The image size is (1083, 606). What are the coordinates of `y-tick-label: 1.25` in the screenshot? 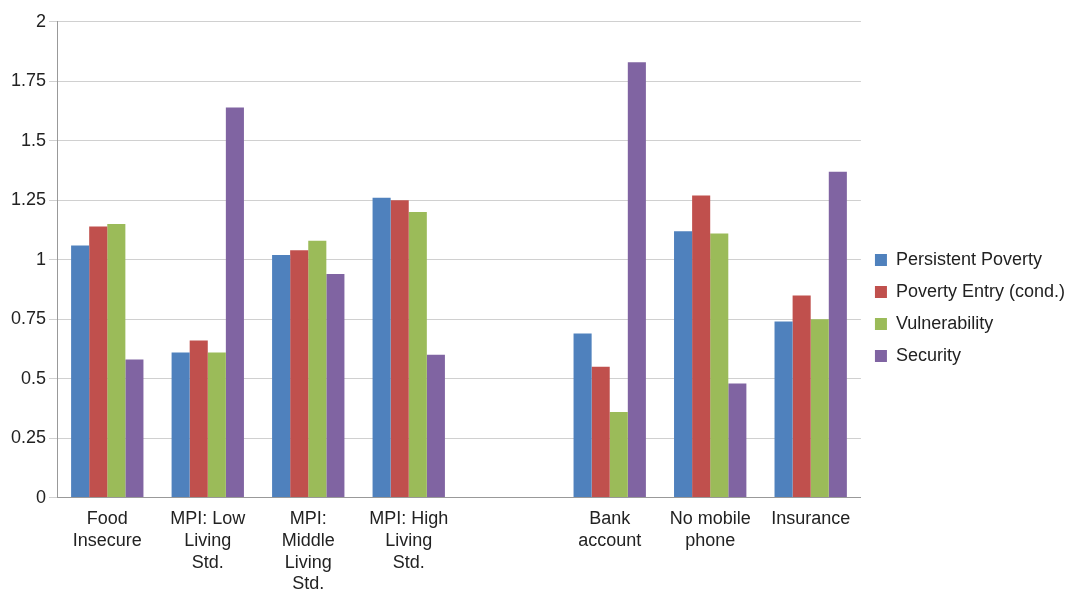 It's located at (28, 199).